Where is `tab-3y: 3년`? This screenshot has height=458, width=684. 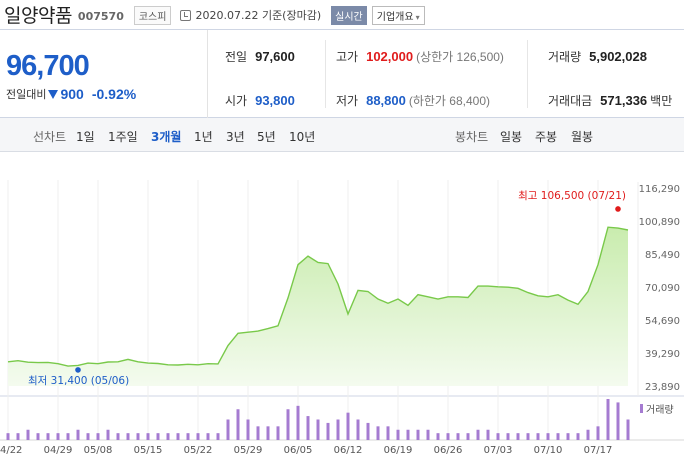
tab-3y: 3년 is located at coordinates (235, 137).